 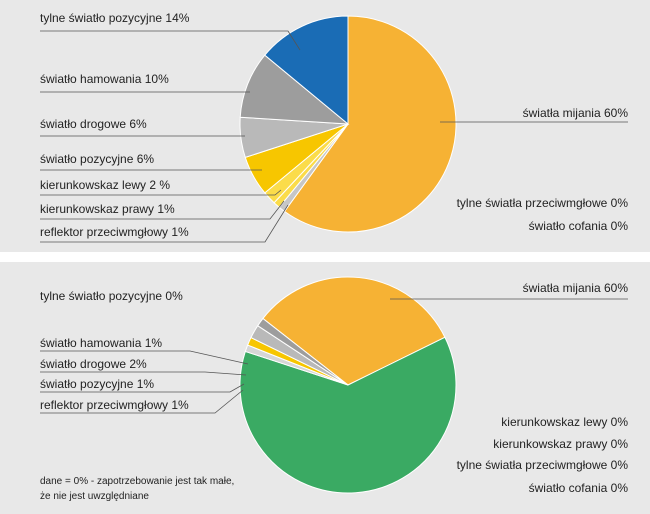 I want to click on label-tylne-swiatlo-pozycyjne: tylne światło pozycyjne 14%, so click(x=115, y=18).